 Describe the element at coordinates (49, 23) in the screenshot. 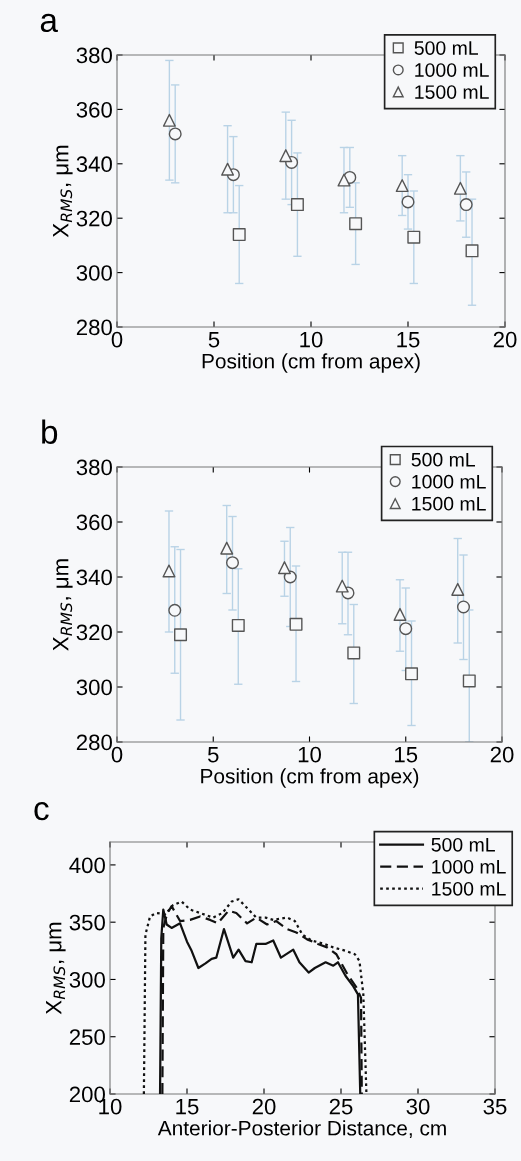

I see `chart-title: a` at that location.